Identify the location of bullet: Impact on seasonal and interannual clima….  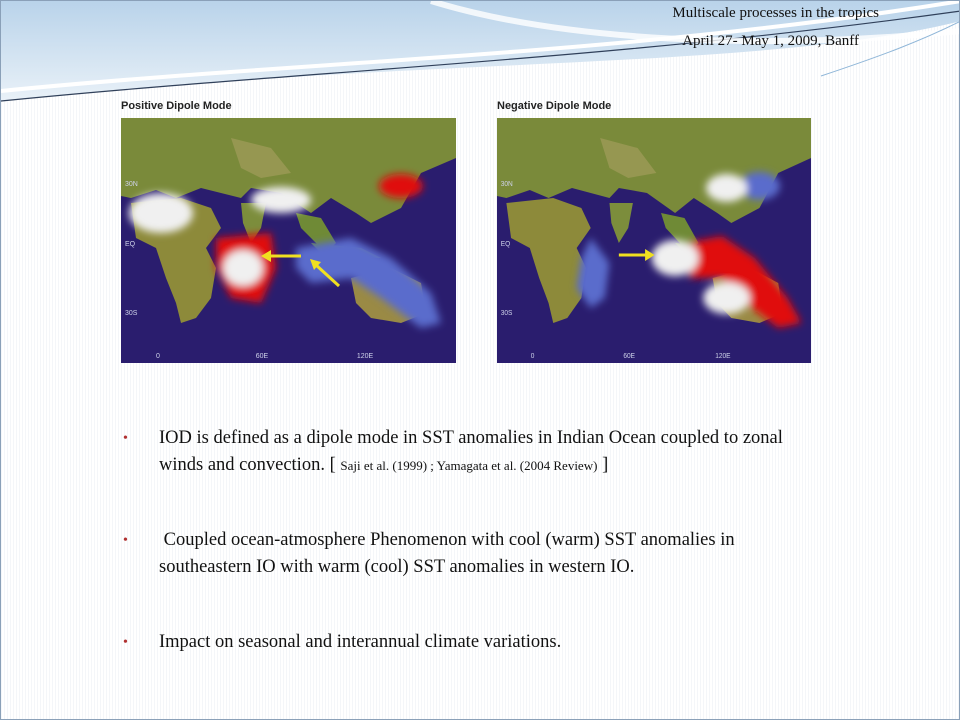
(471, 642).